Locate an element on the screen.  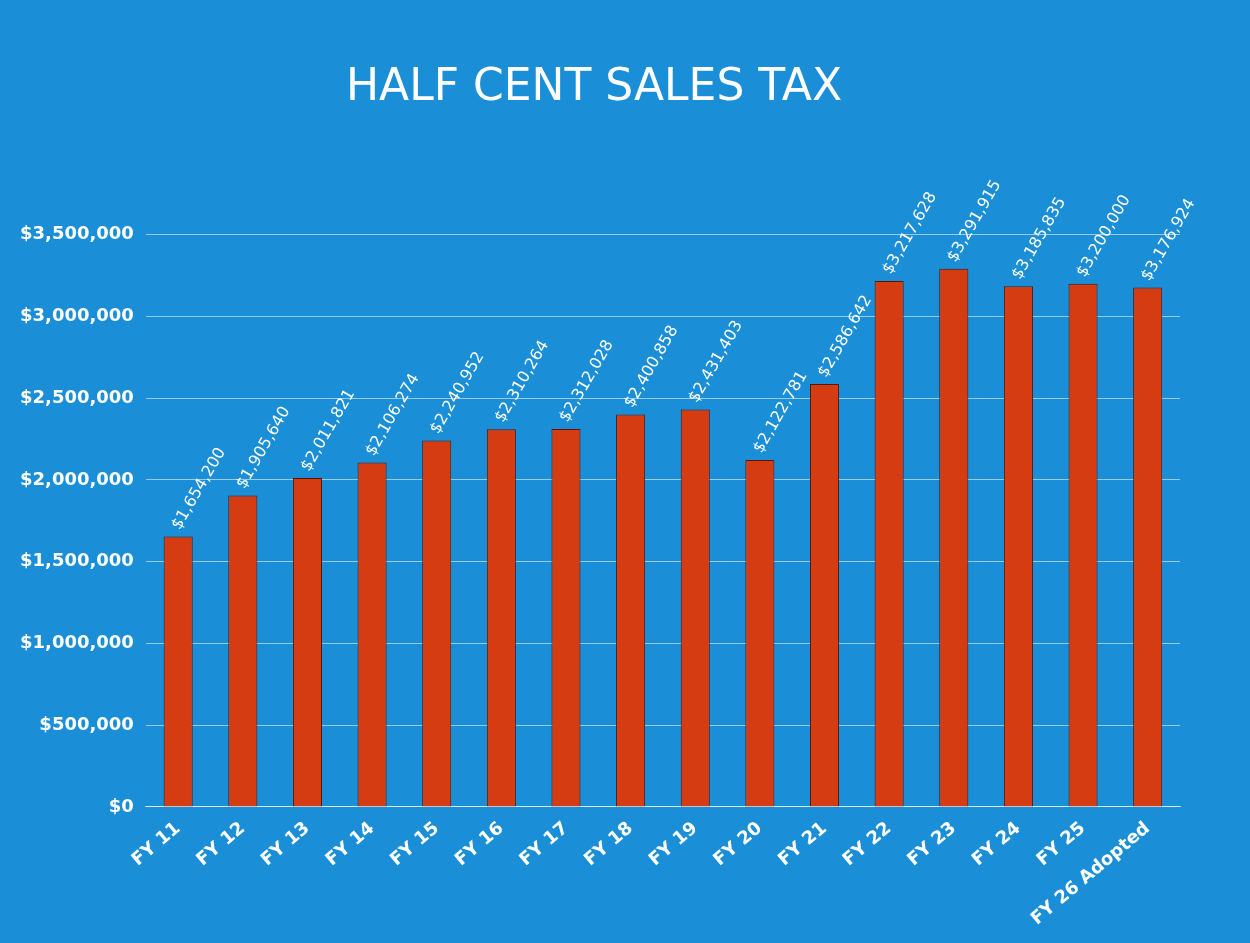
x-tick-label: FY 15 is located at coordinates (414, 843).